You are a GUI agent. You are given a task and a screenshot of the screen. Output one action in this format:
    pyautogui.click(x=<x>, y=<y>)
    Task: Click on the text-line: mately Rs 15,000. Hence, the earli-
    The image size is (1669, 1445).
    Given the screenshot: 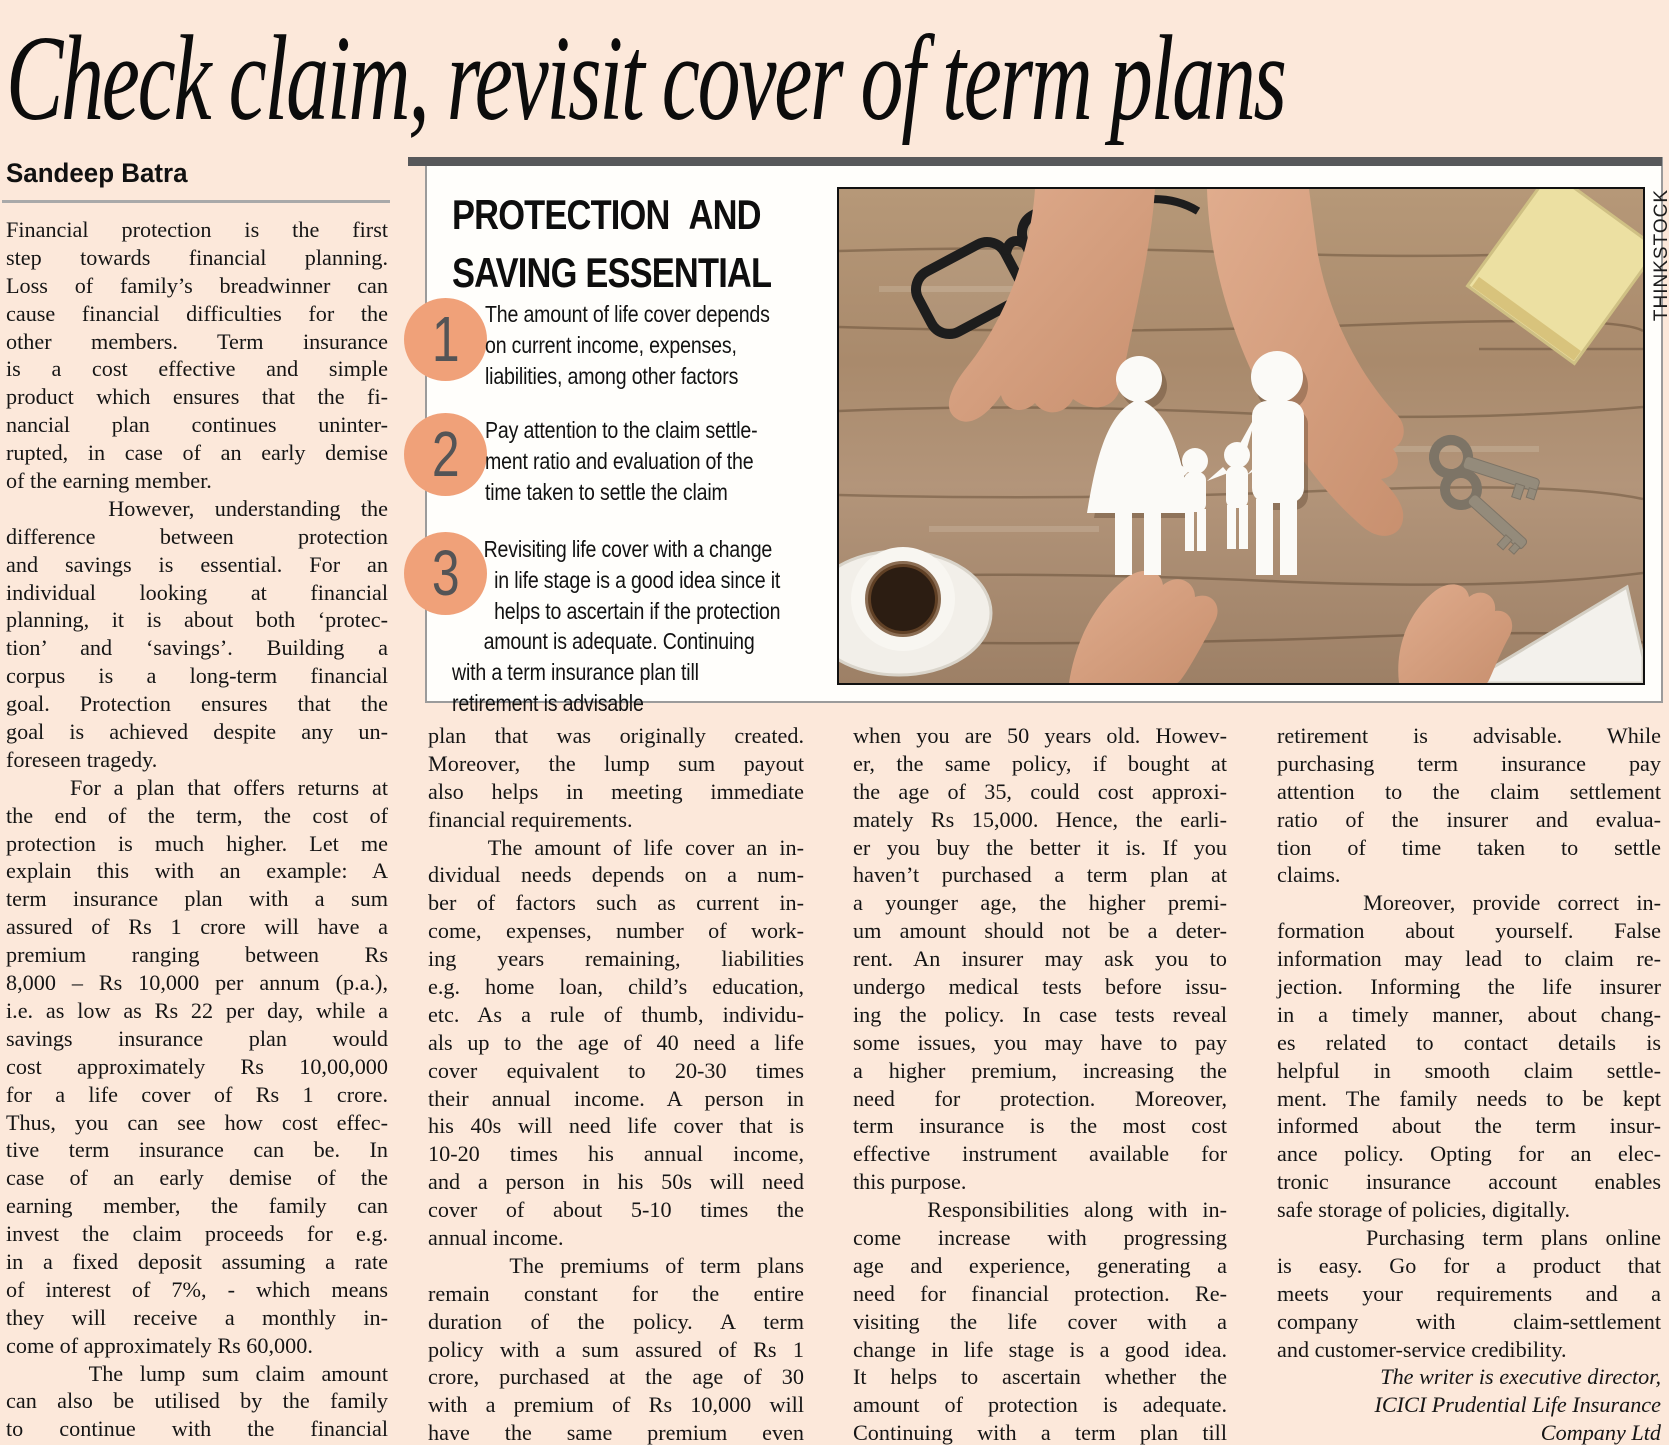 What is the action you would take?
    pyautogui.click(x=1040, y=819)
    